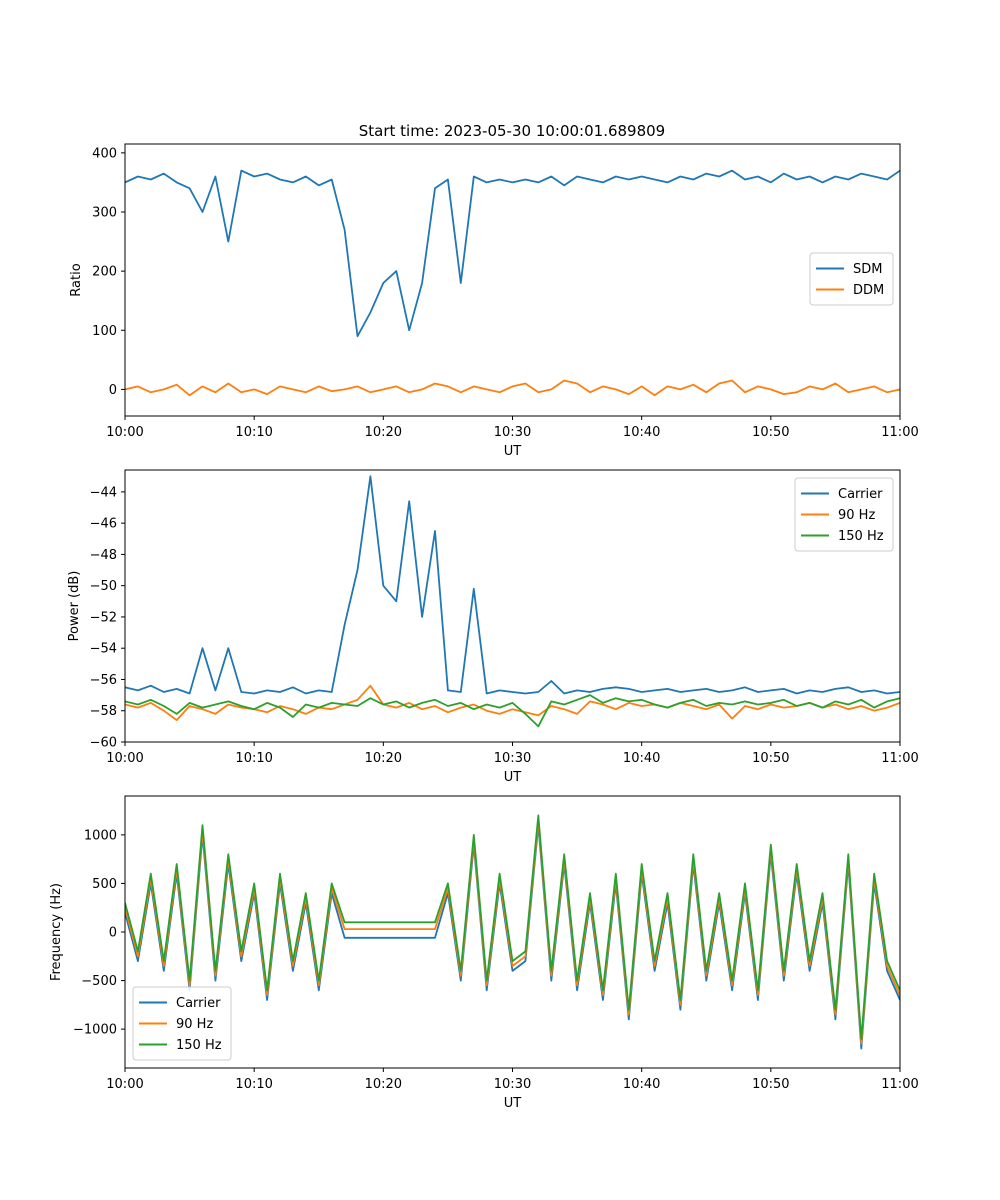  Describe the element at coordinates (103, 743) in the screenshot. I see `y-tick-label: −60` at that location.